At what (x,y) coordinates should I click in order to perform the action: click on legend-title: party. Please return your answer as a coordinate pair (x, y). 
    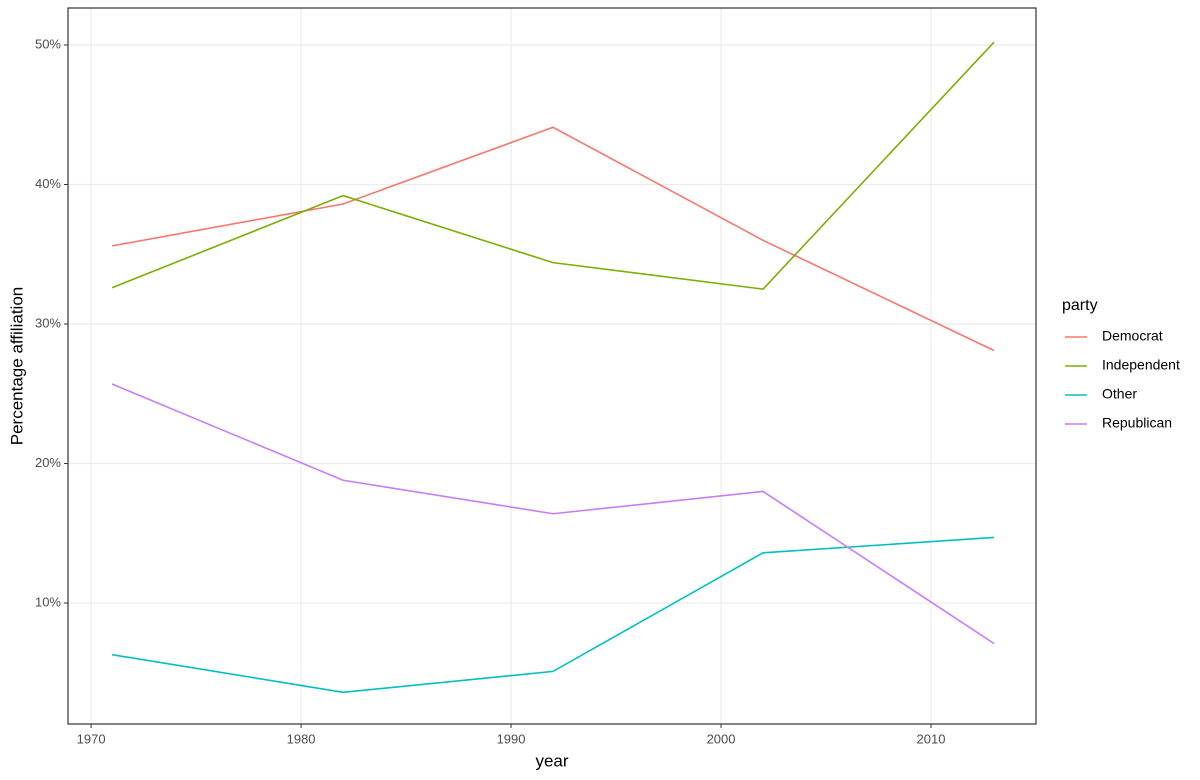
    Looking at the image, I should click on (1080, 305).